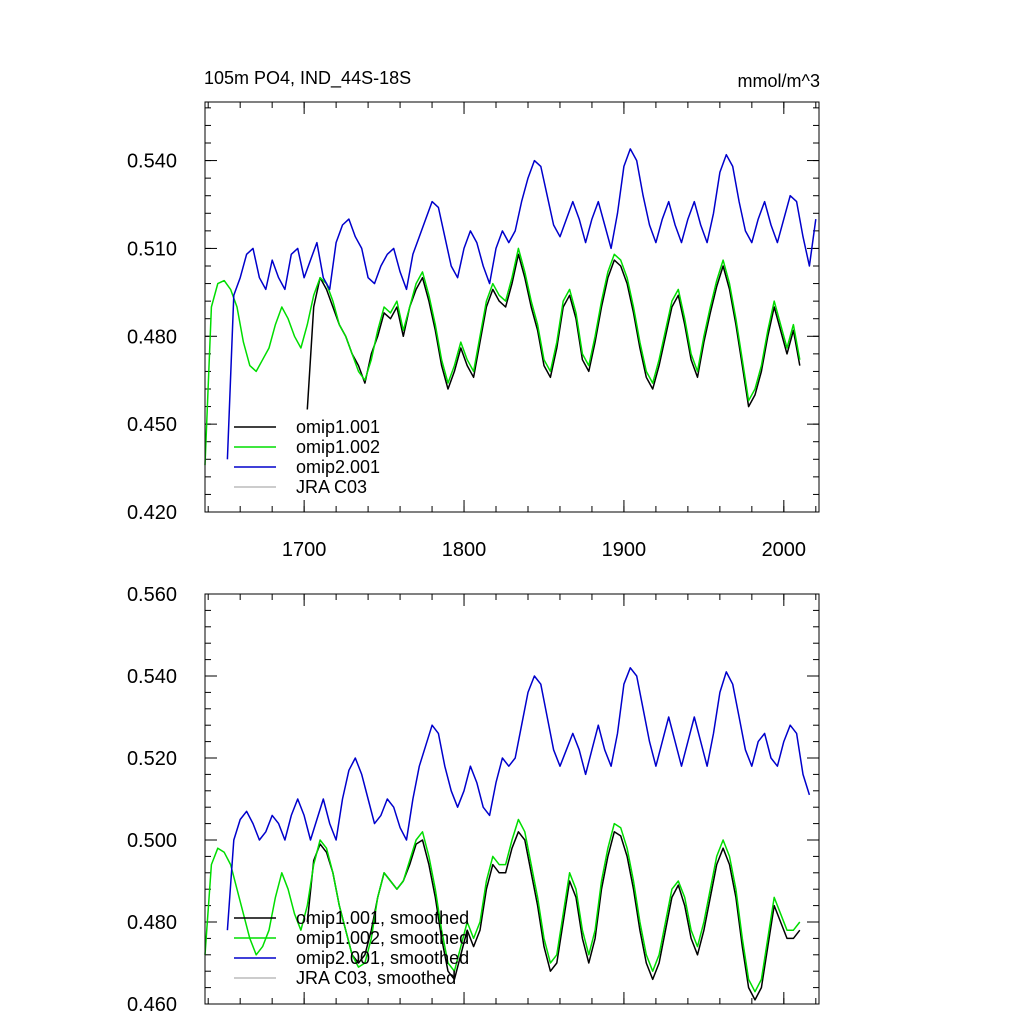 The width and height of the screenshot is (1024, 1029). Describe the element at coordinates (779, 81) in the screenshot. I see `units-label: mmol/m^3` at that location.